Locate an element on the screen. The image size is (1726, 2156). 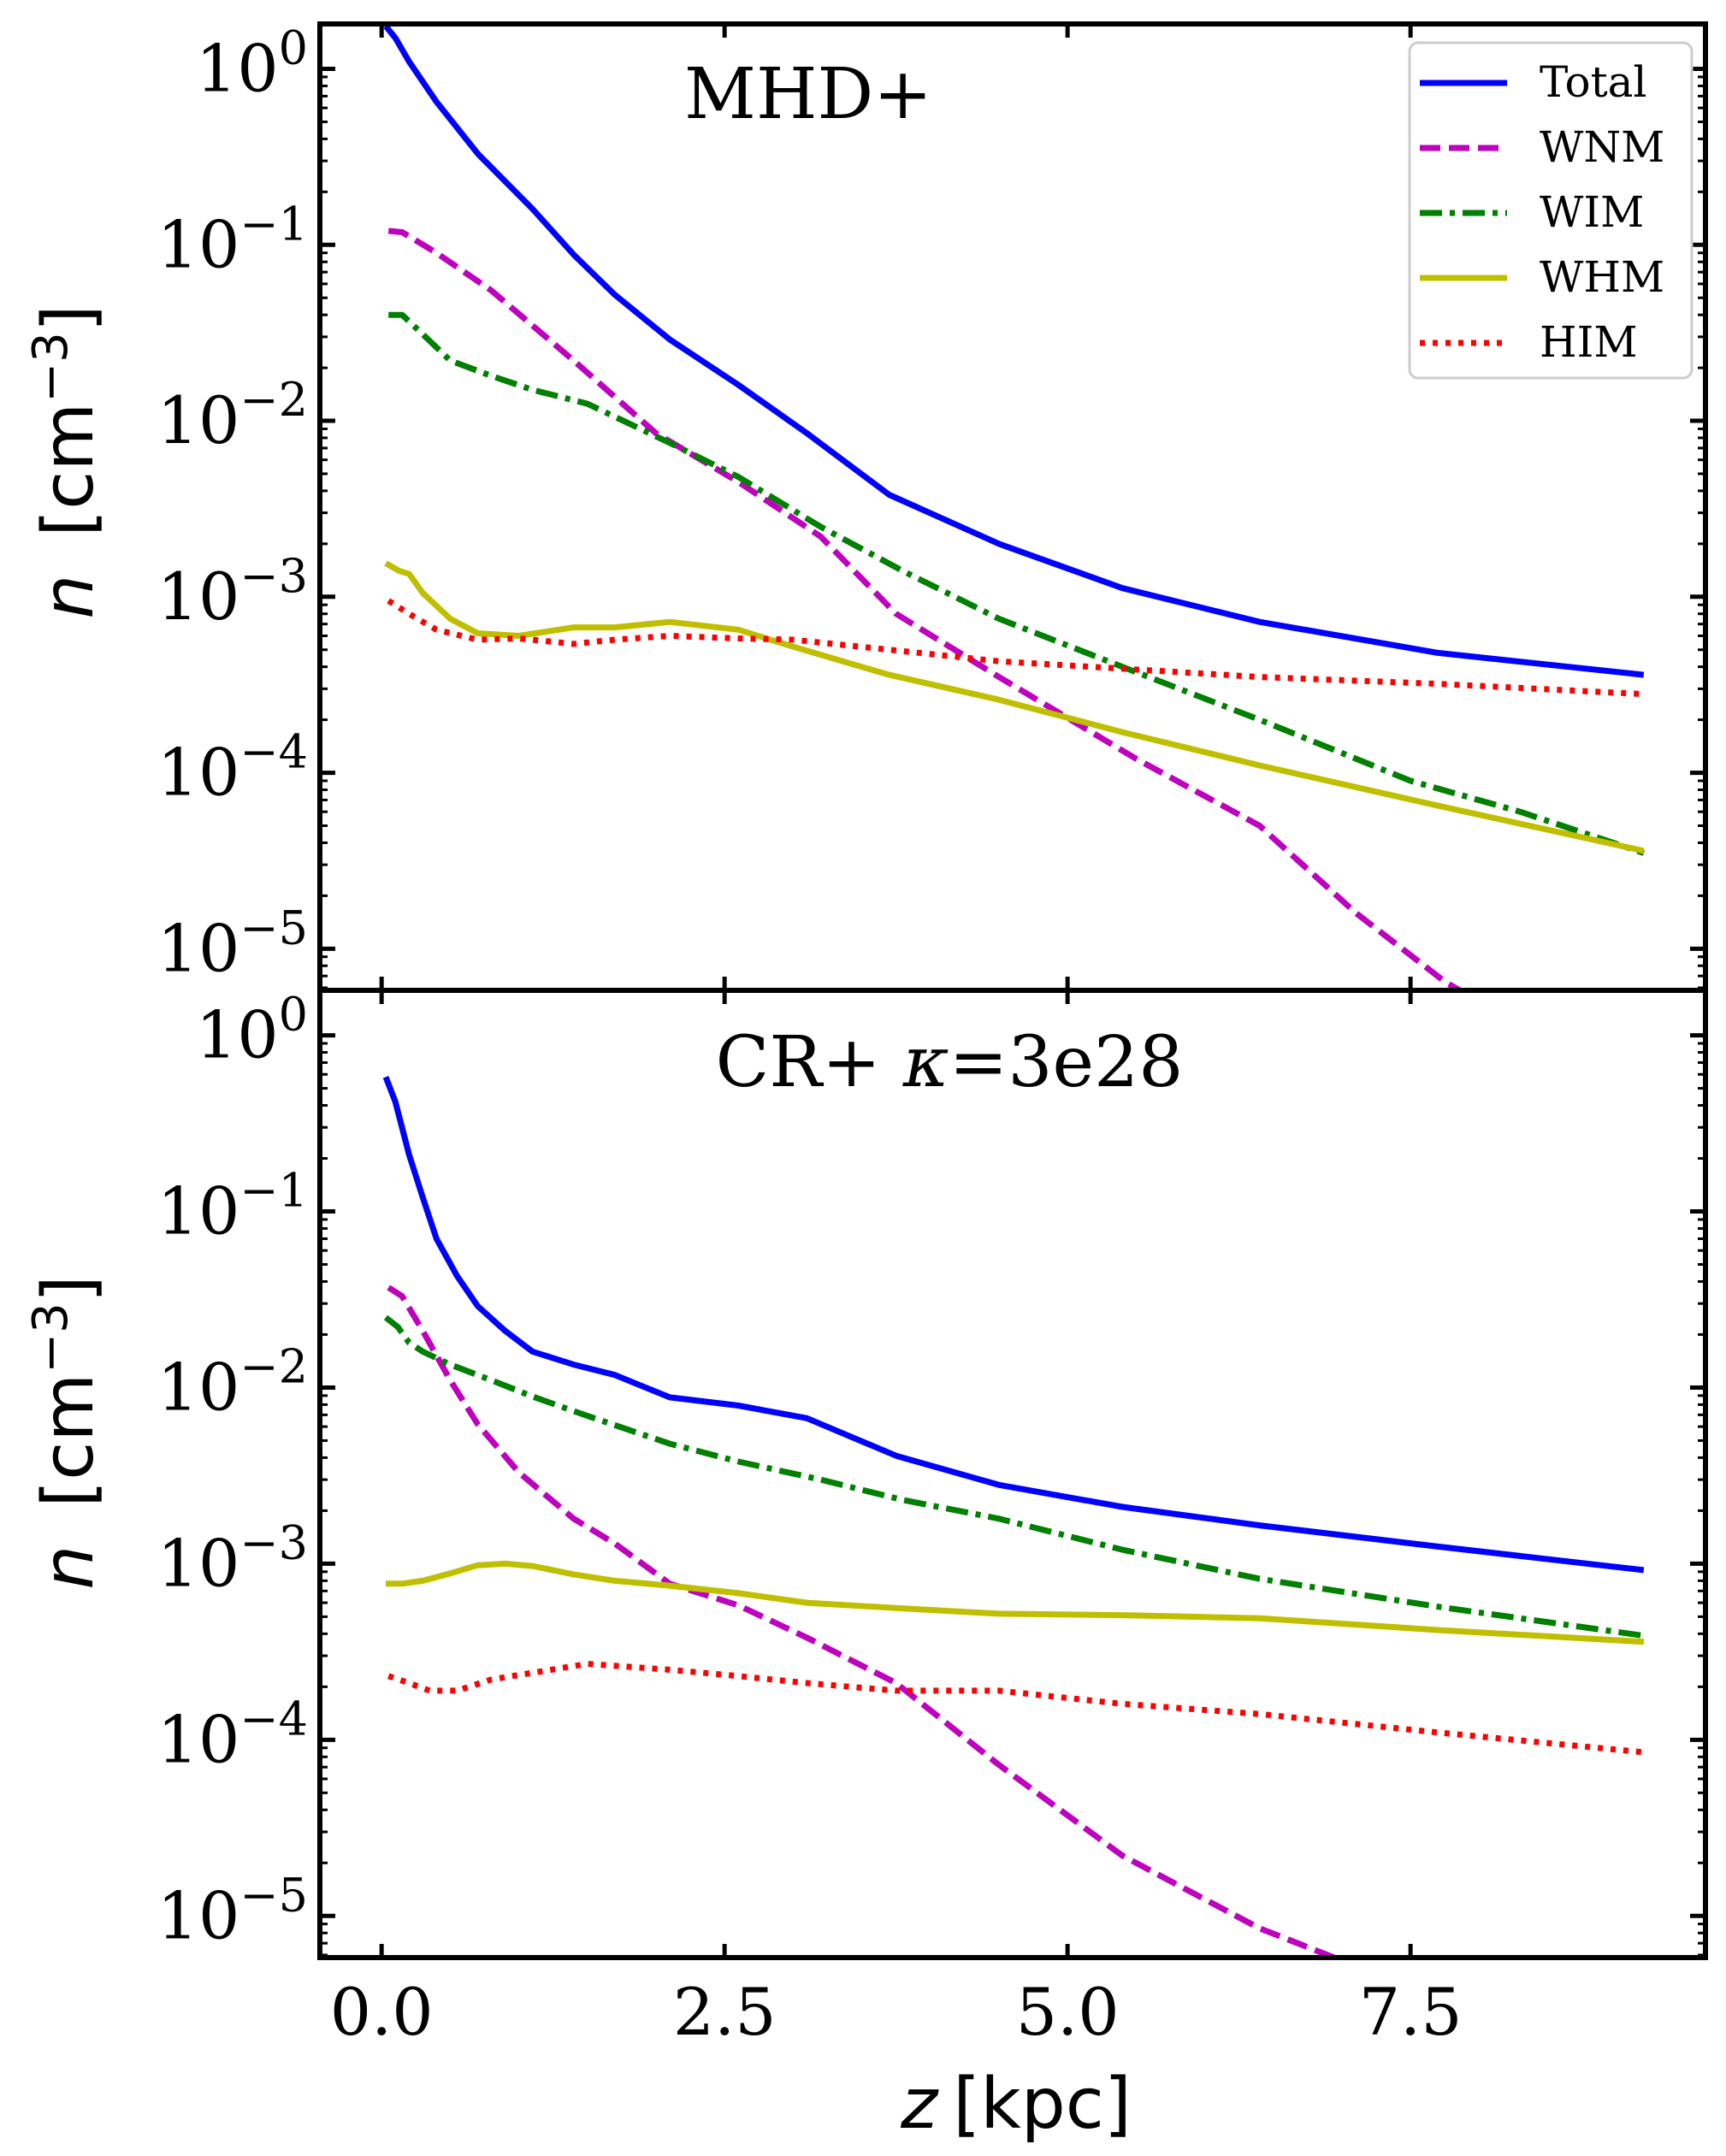
x-tick-label: 5.0 is located at coordinates (1068, 2012).